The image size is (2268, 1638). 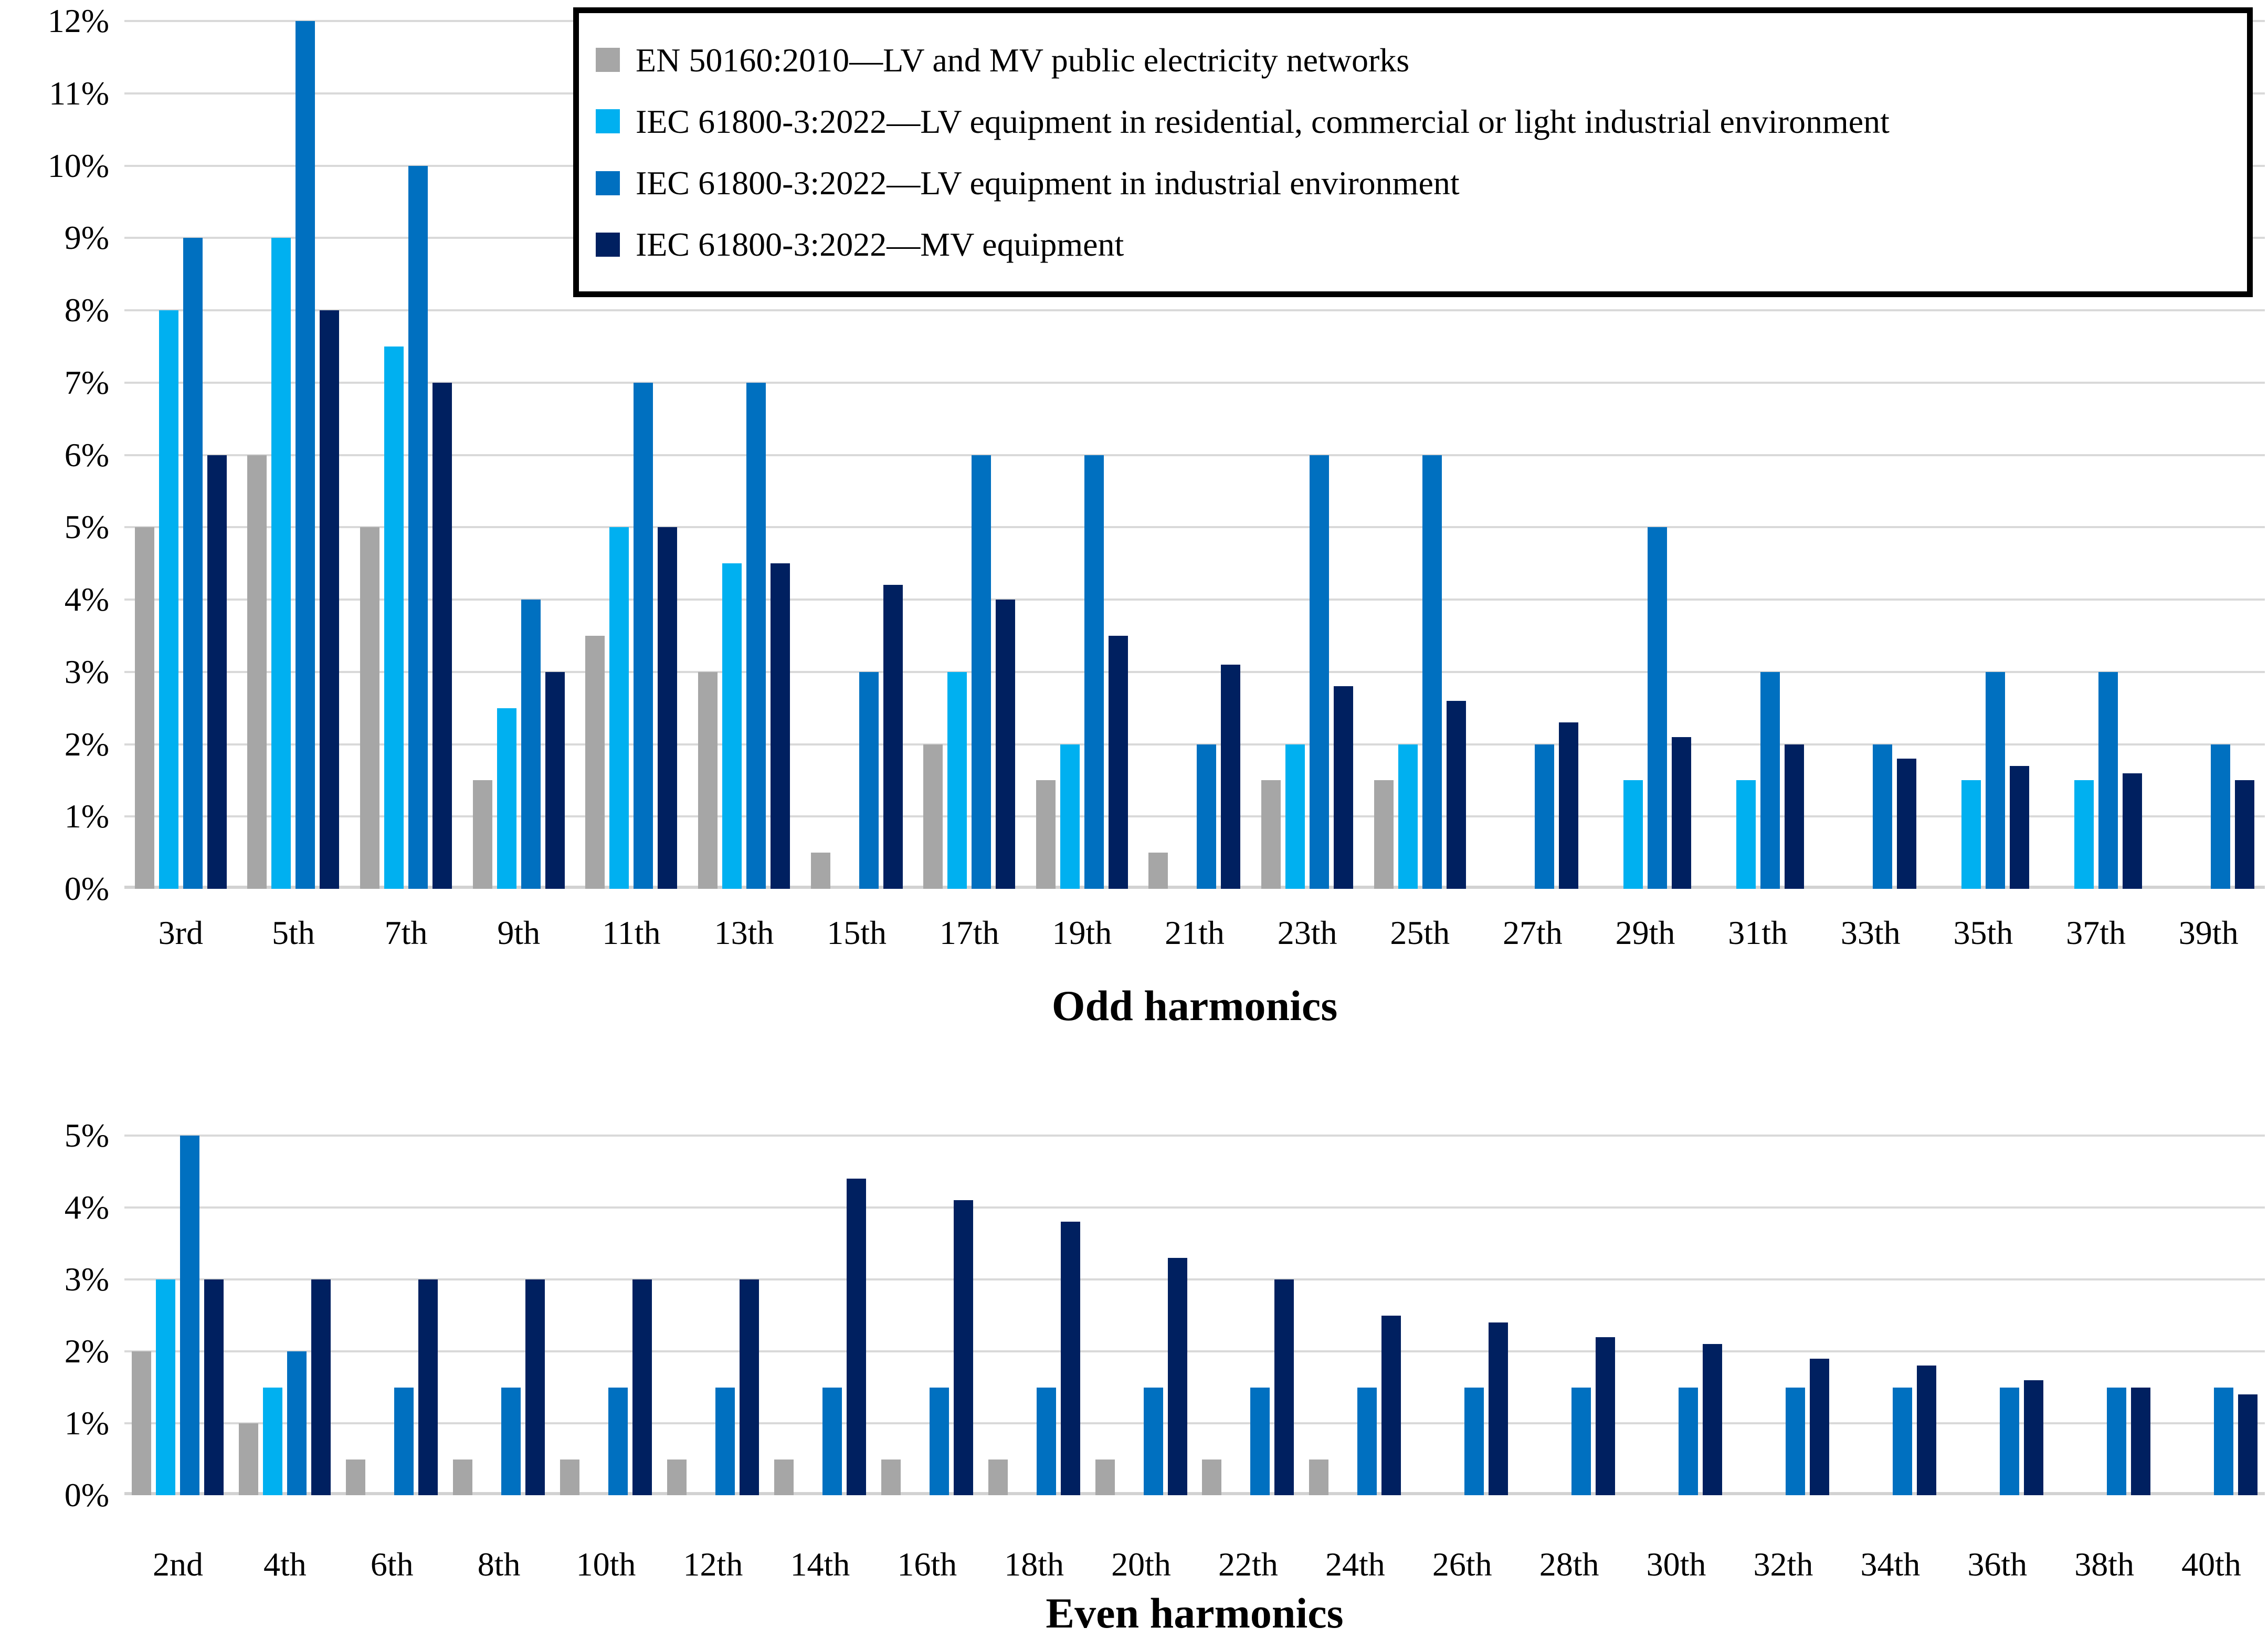 What do you see at coordinates (86, 1207) in the screenshot?
I see `y-tick-label: 4%` at bounding box center [86, 1207].